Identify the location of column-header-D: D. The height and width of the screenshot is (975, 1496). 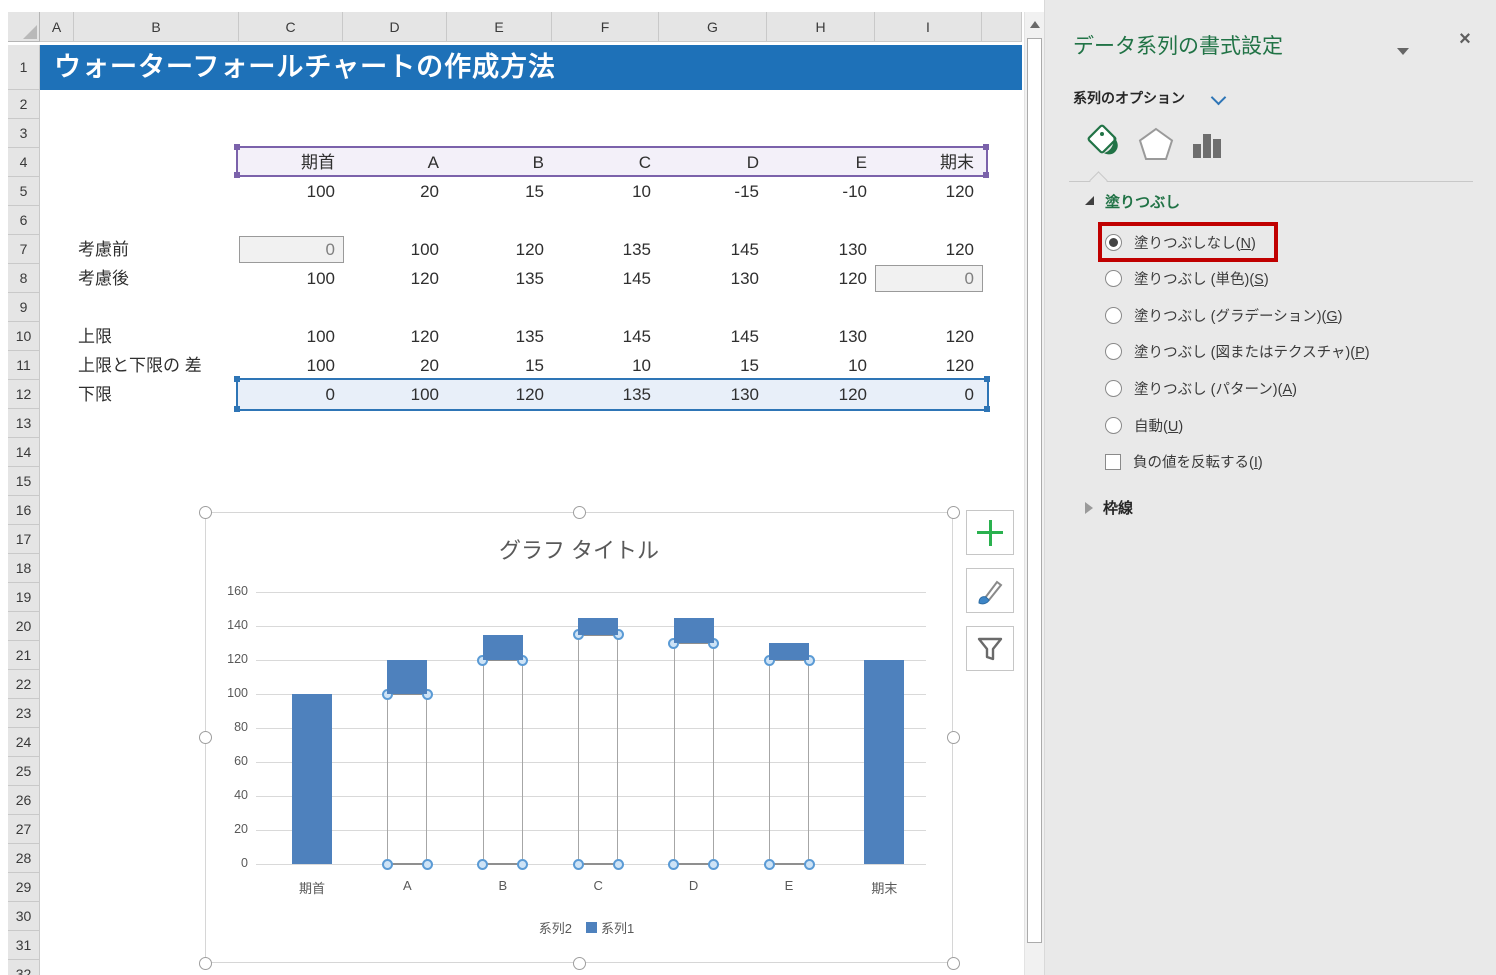
(395, 27).